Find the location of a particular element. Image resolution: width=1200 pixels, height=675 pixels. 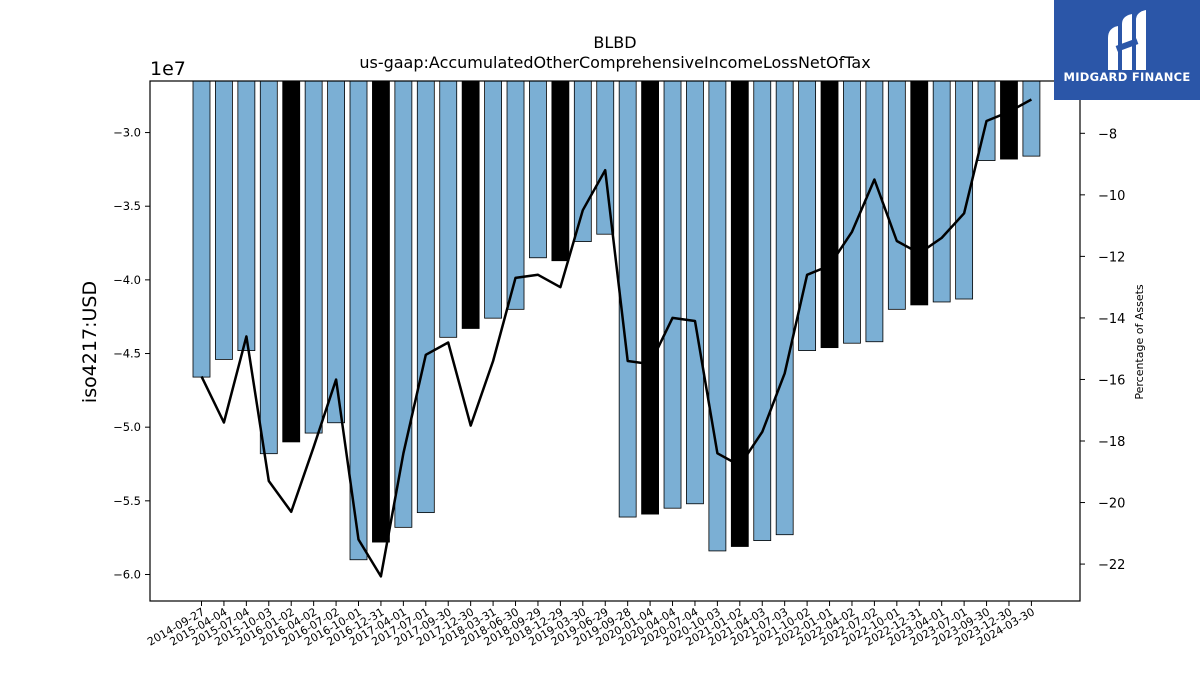

y2-tick-label: −12 is located at coordinates (1111, 257).